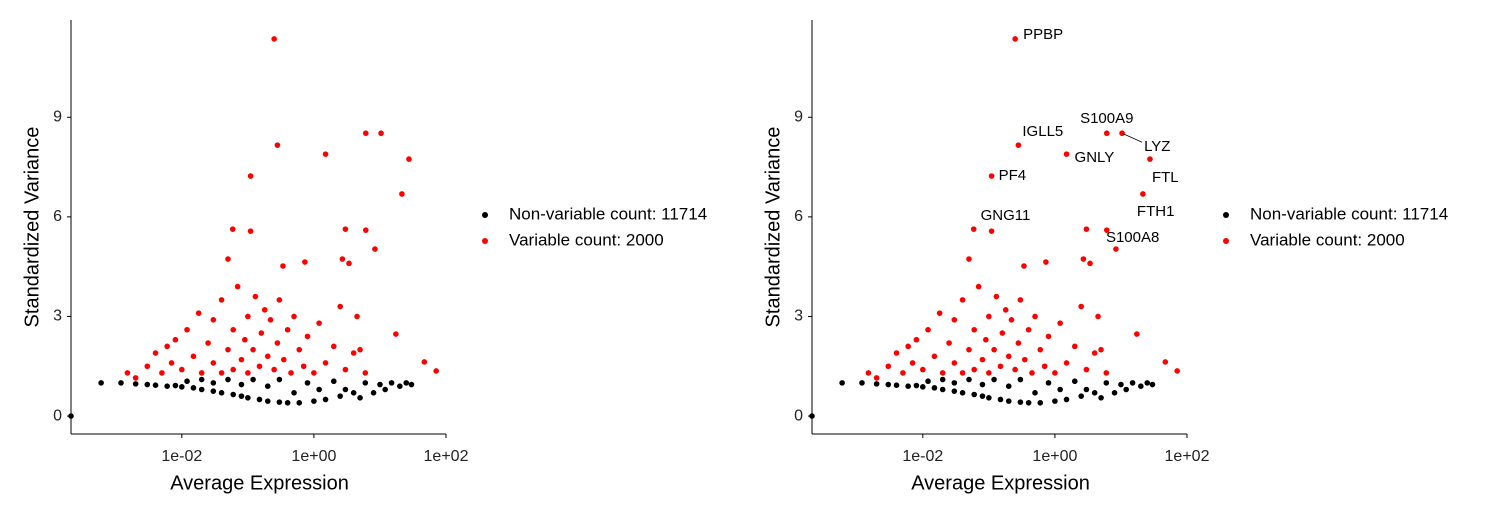  Describe the element at coordinates (1165, 177) in the screenshot. I see `point-label: FTL` at that location.